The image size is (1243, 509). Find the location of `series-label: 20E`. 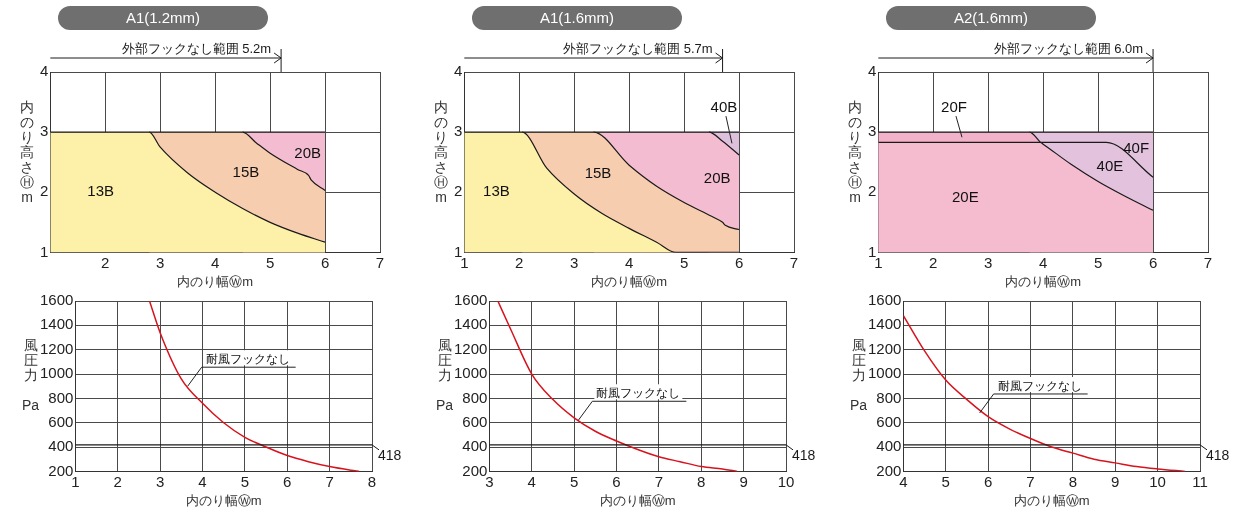

series-label: 20E is located at coordinates (965, 196).